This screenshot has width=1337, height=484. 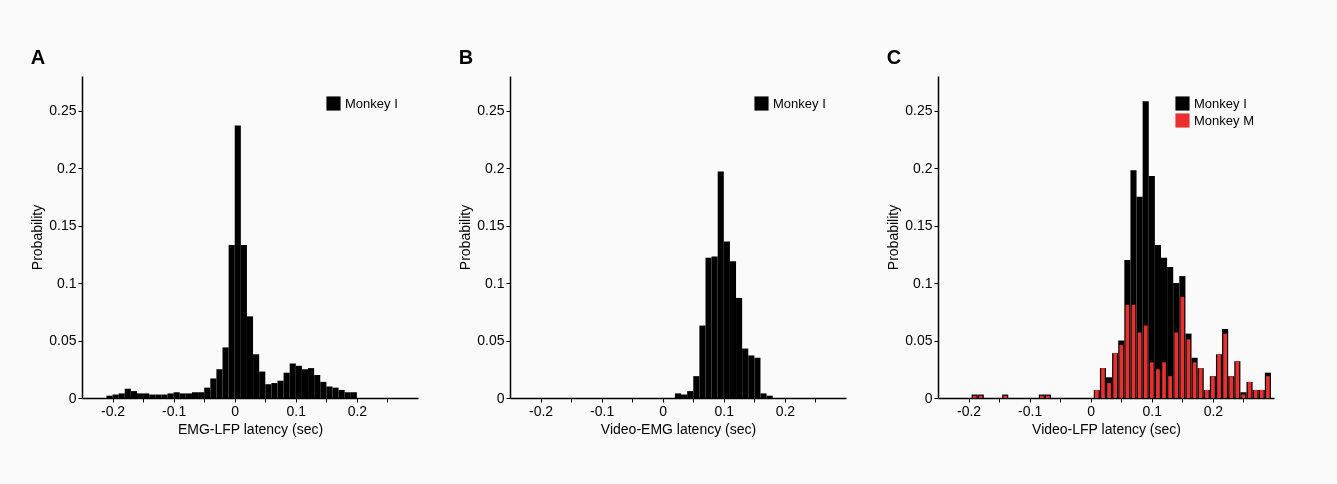 I want to click on legend-label: Monkey M, so click(x=1224, y=120).